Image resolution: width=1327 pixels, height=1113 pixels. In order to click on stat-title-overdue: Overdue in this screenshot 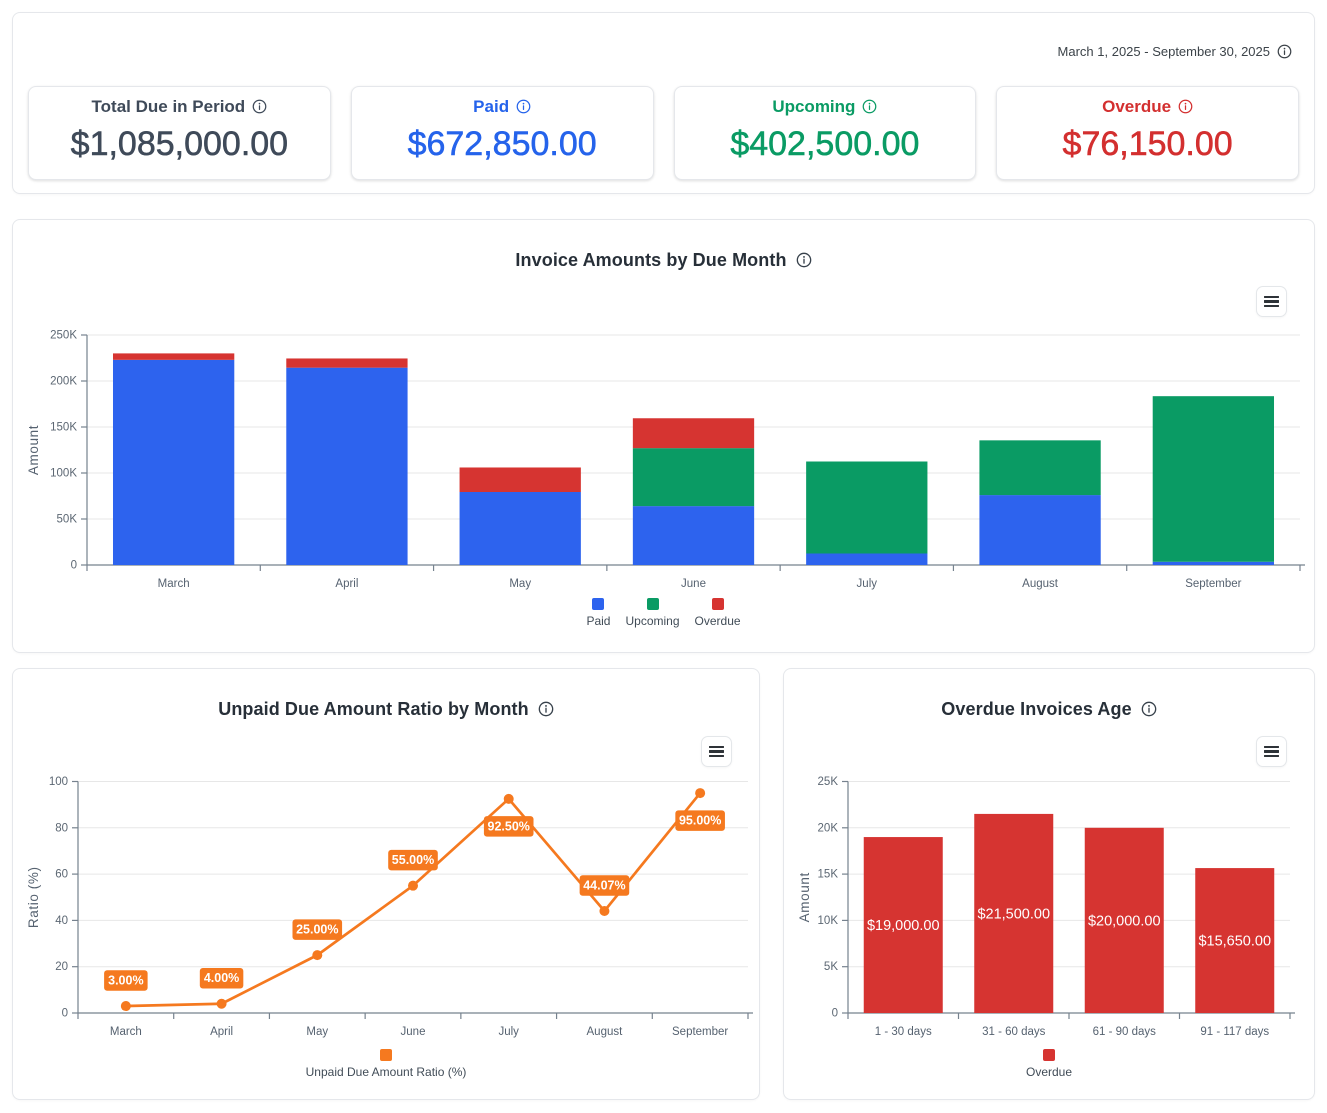, I will do `click(1137, 106)`.